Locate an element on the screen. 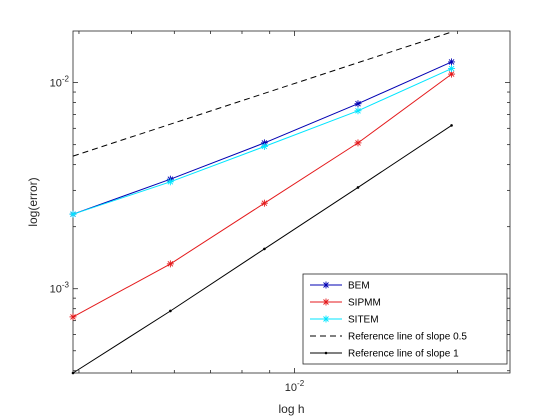 Image resolution: width=560 pixels, height=420 pixels. x-axis-label: log h is located at coordinates (291, 409).